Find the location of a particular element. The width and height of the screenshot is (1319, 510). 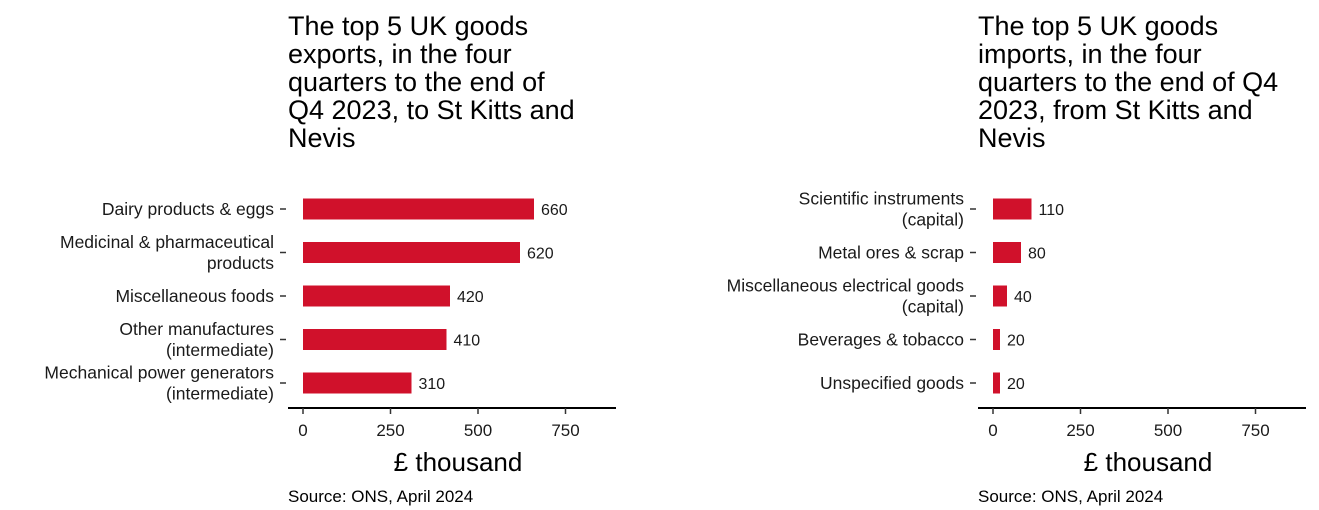

imports-category-label: Miscellaneous electrical goods is located at coordinates (846, 286).